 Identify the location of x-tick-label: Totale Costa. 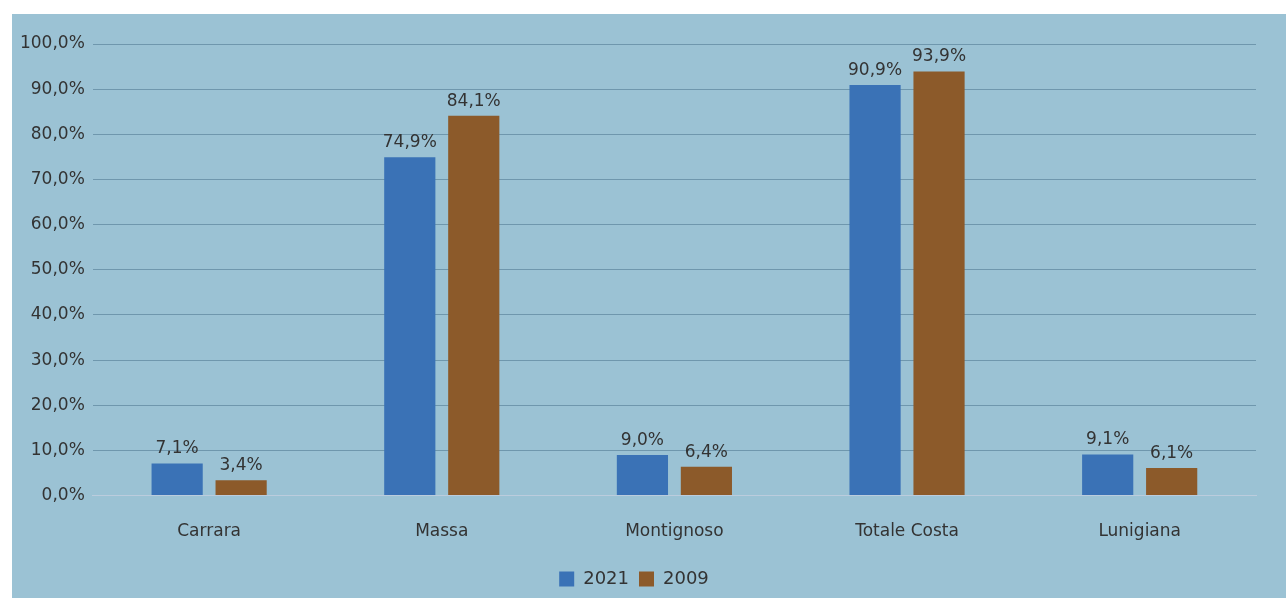
(906, 530).